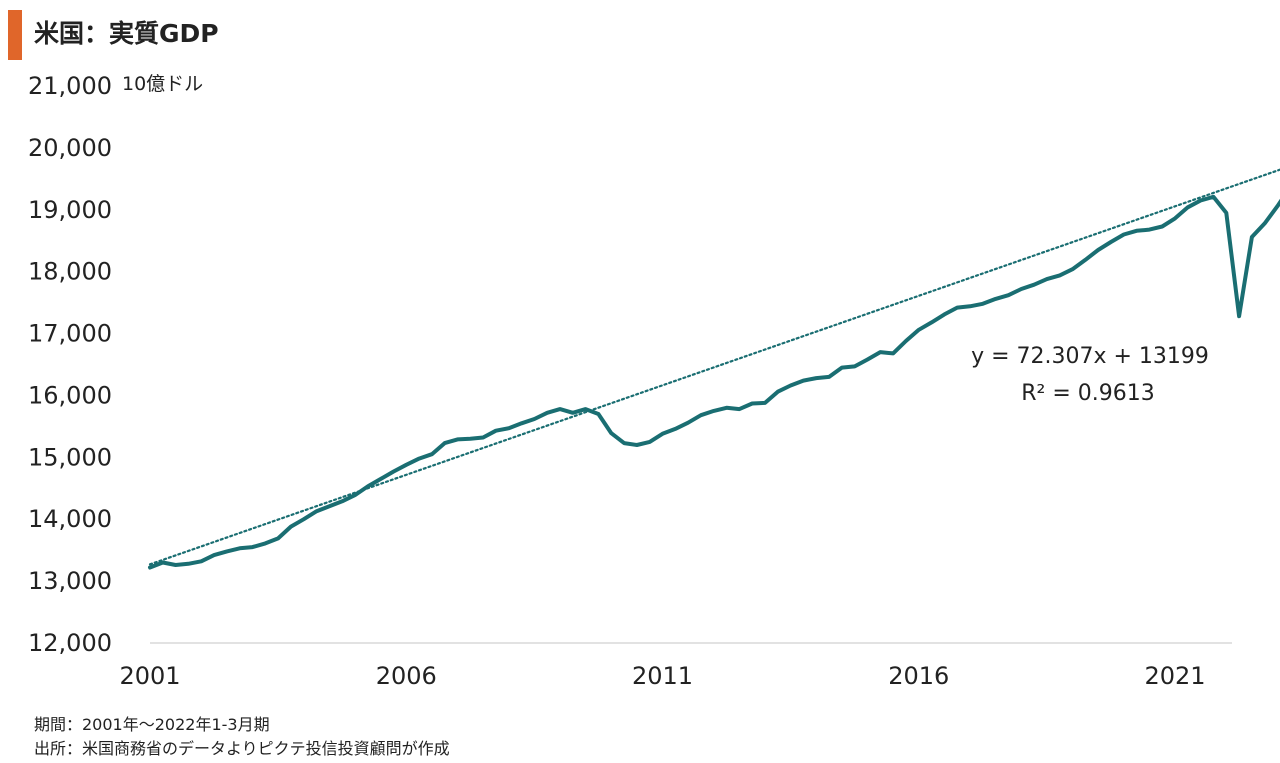 Image resolution: width=1280 pixels, height=763 pixels. I want to click on y-tick-label: 17,000, so click(70, 334).